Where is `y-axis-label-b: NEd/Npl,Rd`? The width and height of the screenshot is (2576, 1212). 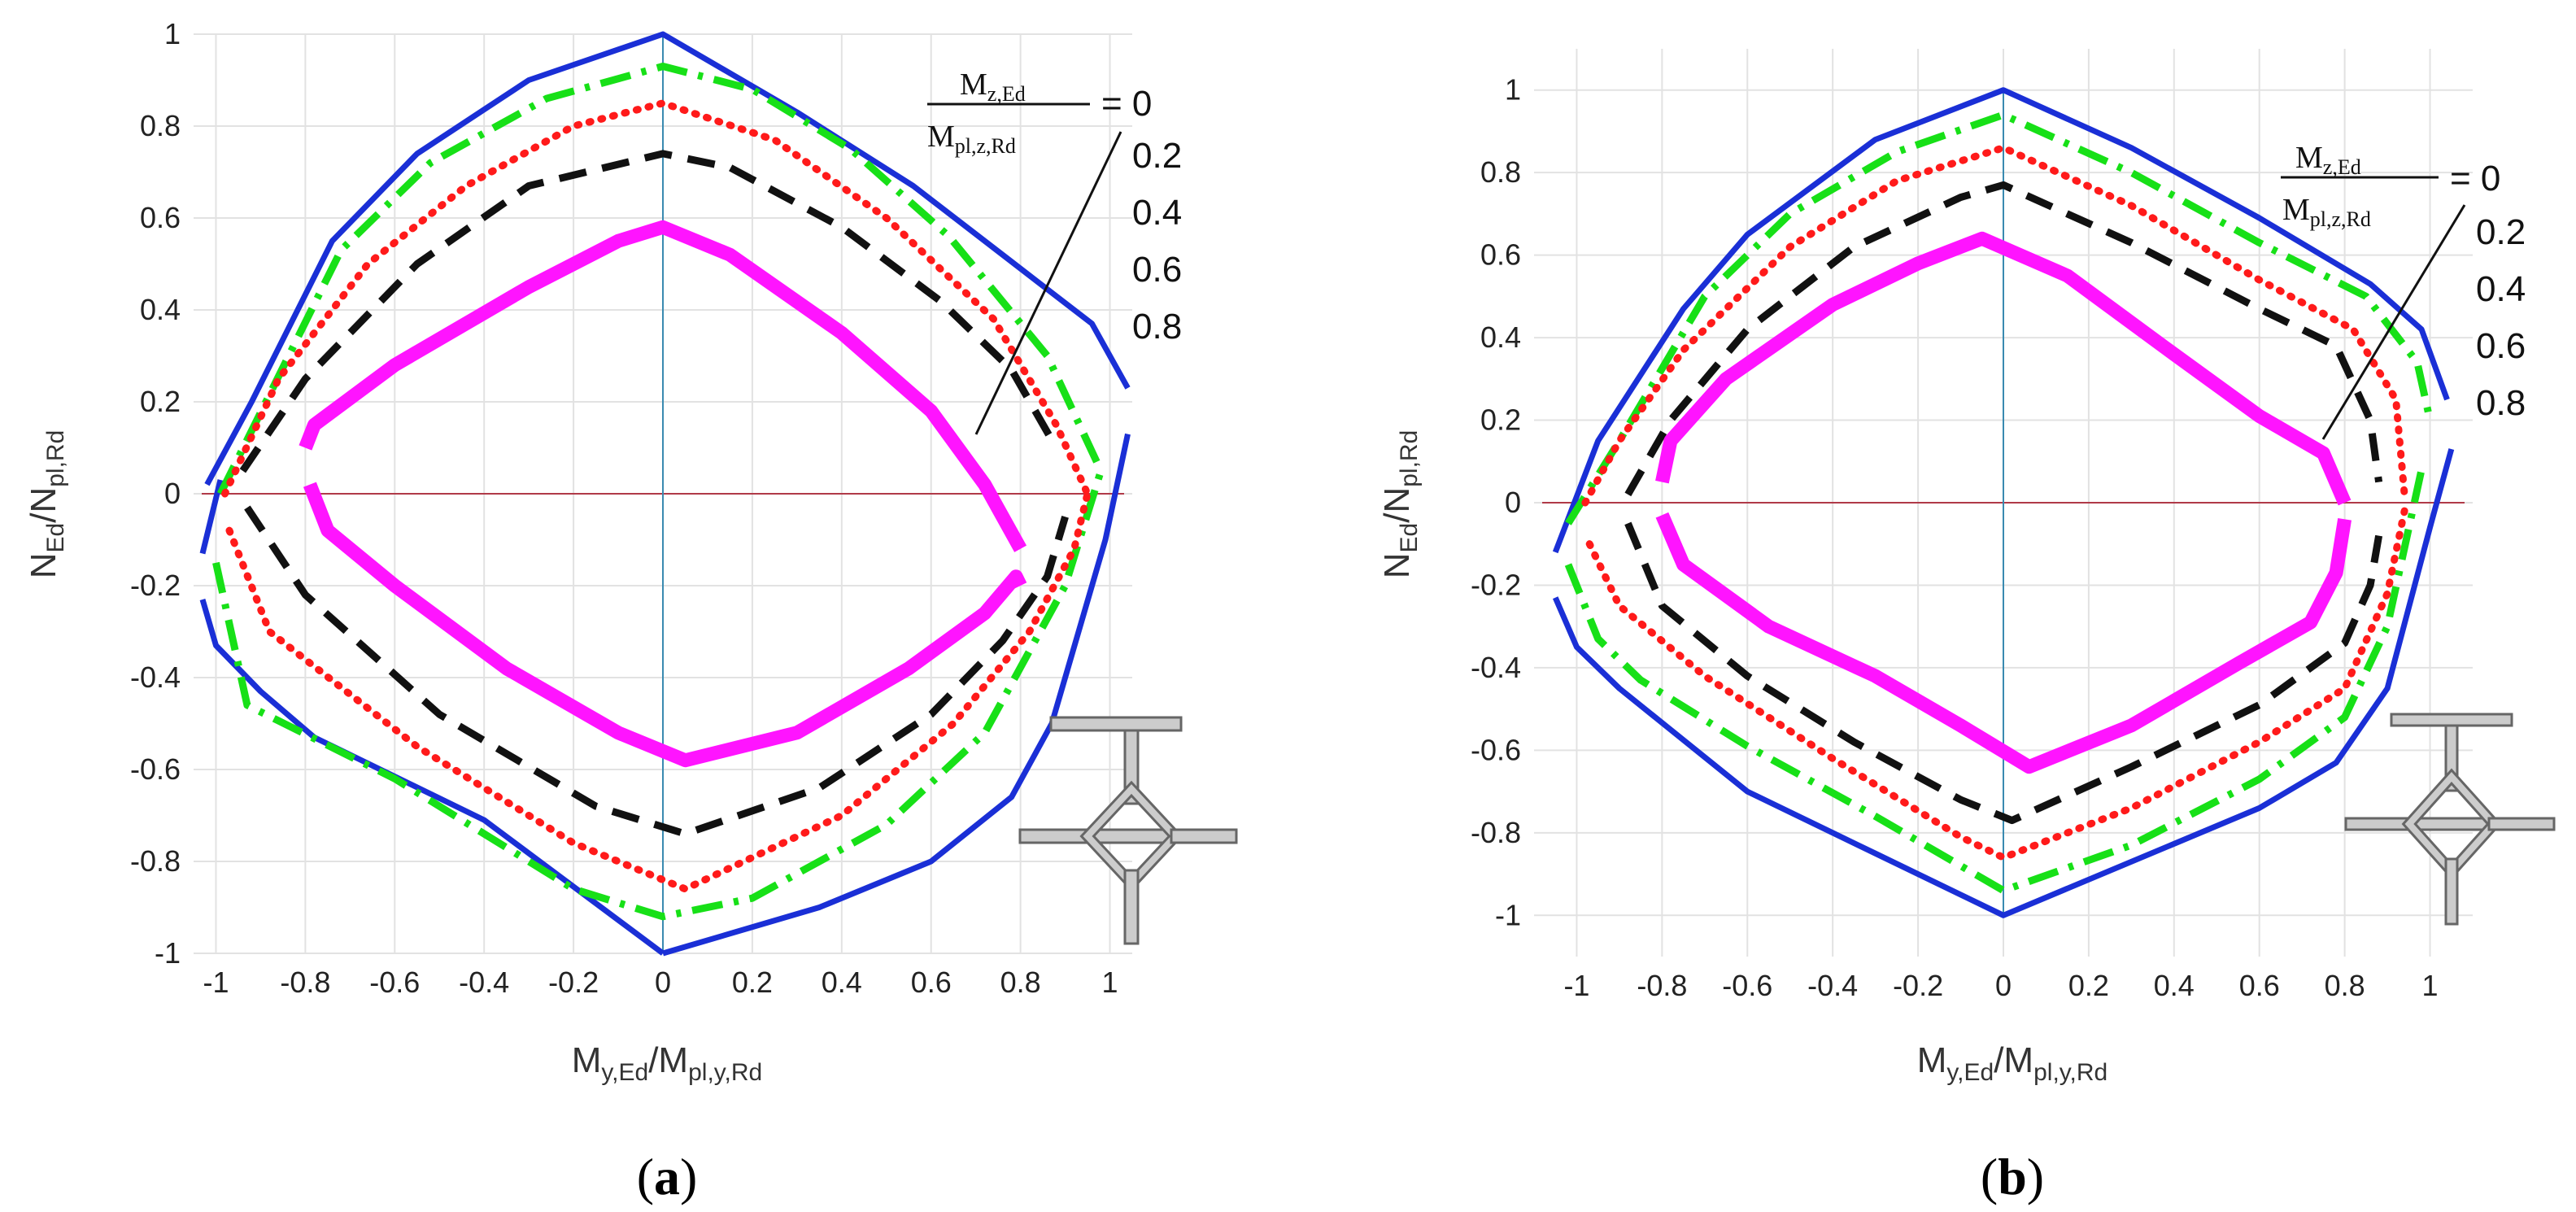
y-axis-label-b: NEd/Npl,Rd is located at coordinates (1400, 505).